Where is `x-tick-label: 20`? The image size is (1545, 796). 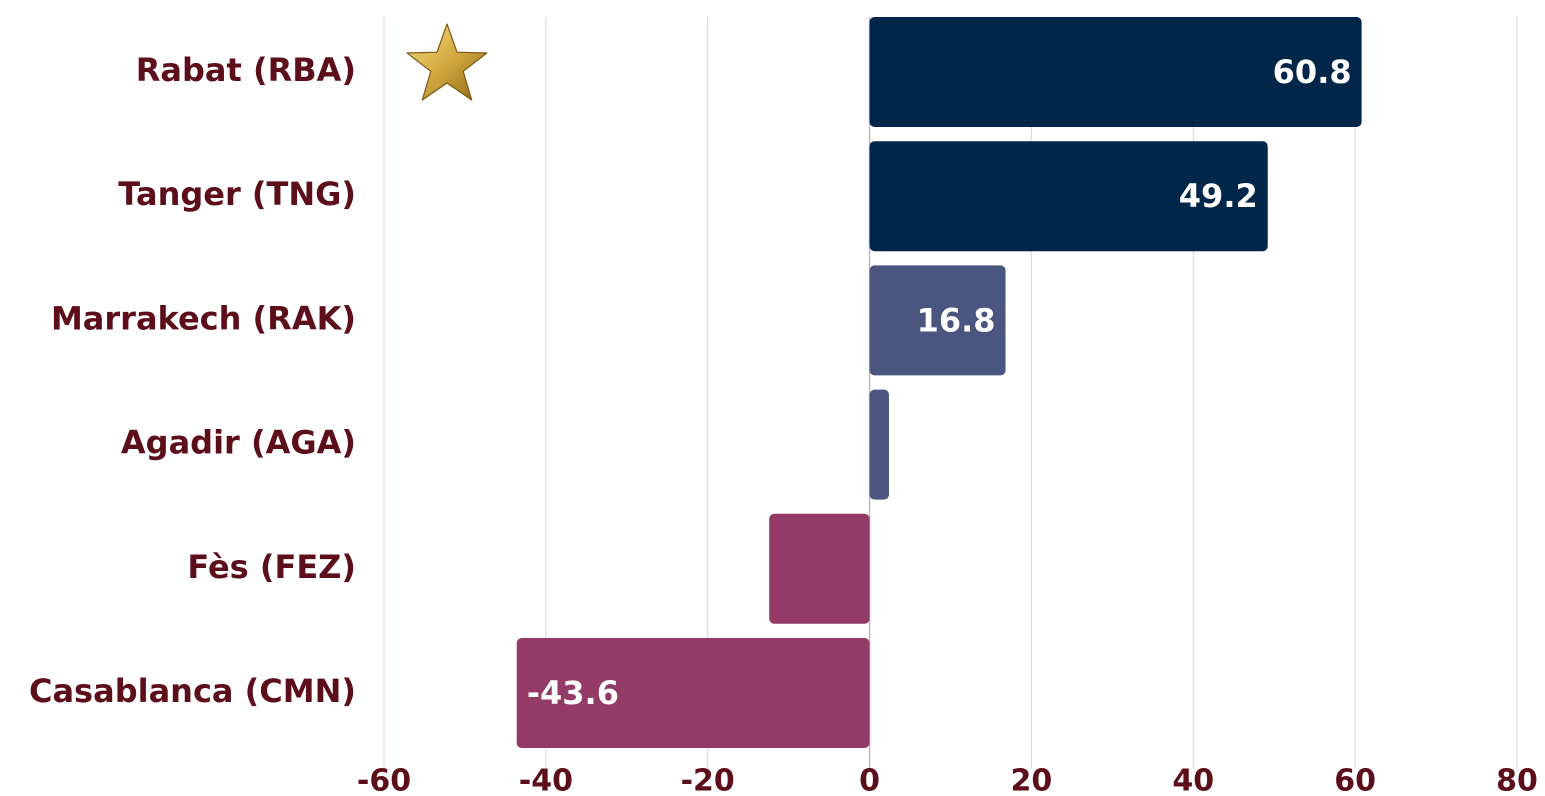 x-tick-label: 20 is located at coordinates (1032, 780).